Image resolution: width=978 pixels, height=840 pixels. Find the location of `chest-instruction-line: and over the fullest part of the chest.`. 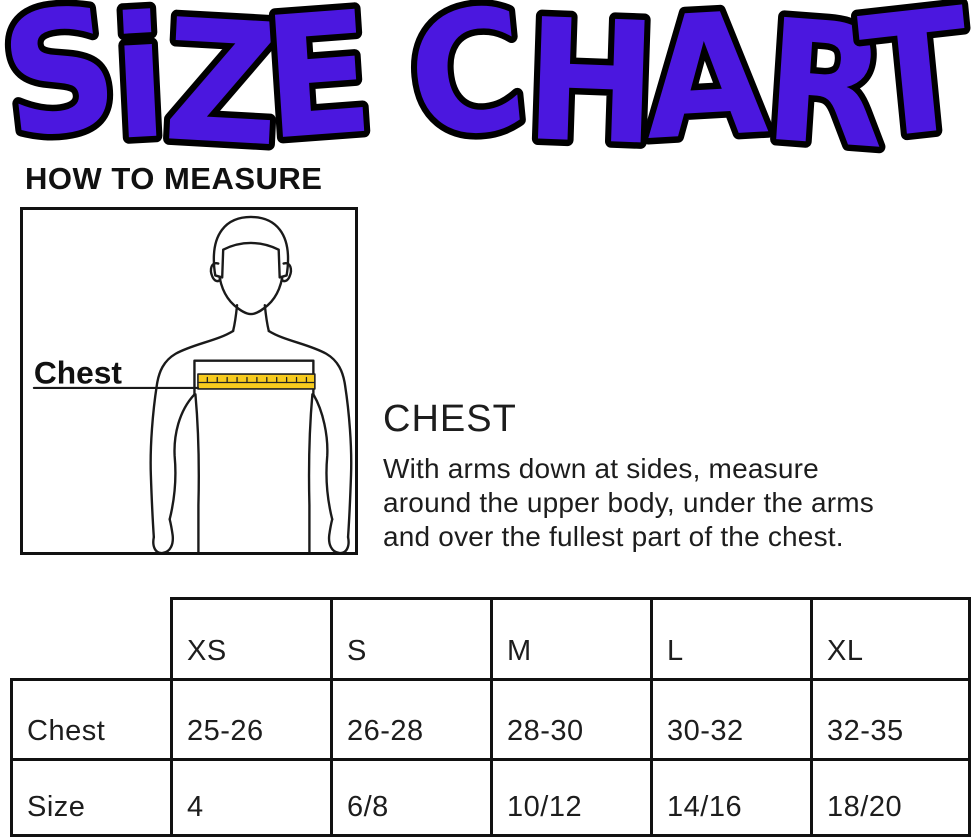

chest-instruction-line: and over the fullest part of the chest. is located at coordinates (613, 536).